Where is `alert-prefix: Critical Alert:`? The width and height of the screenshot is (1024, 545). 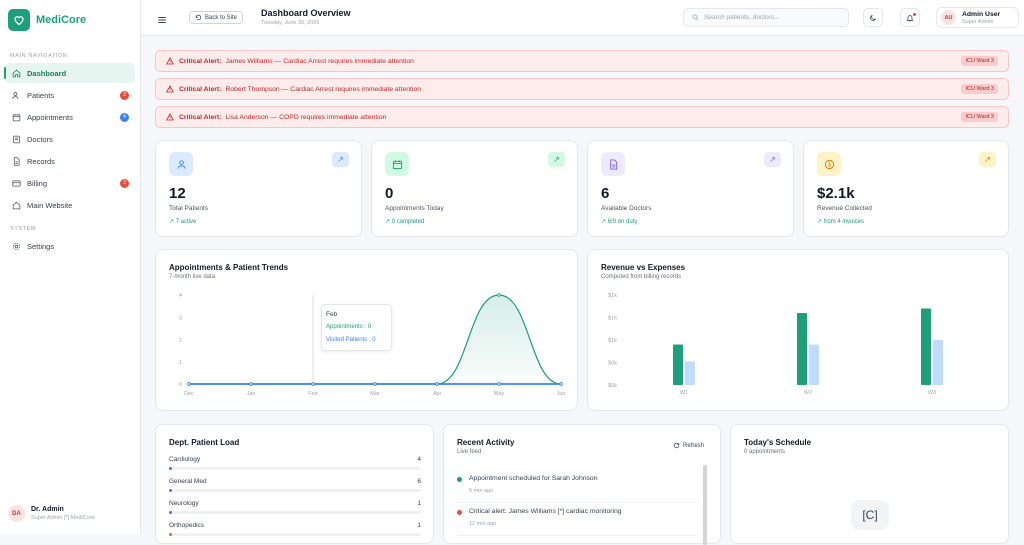 alert-prefix: Critical Alert: is located at coordinates (200, 117).